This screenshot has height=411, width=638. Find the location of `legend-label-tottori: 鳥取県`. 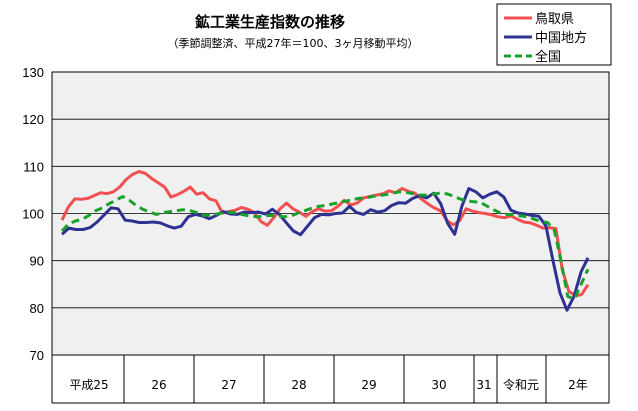

legend-label-tottori: 鳥取県 is located at coordinates (554, 19).